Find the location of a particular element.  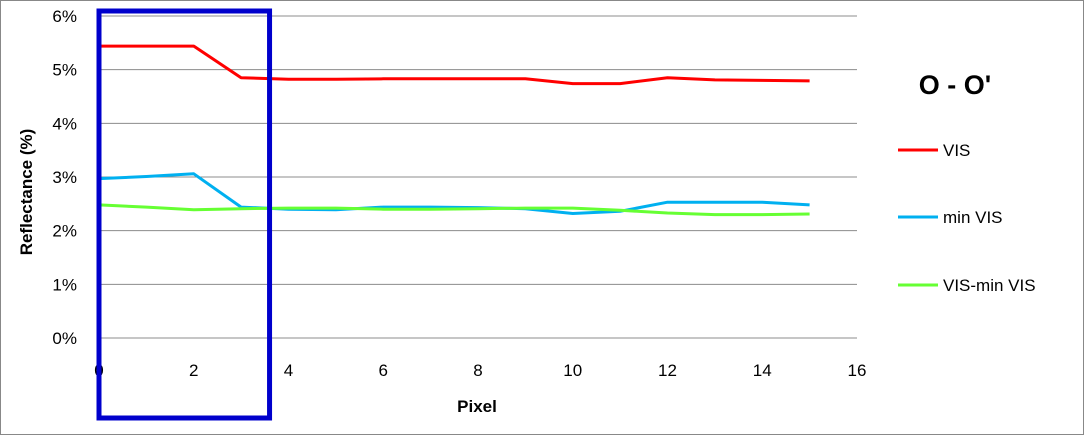

series-line-vis-min-vis is located at coordinates (454, 210).